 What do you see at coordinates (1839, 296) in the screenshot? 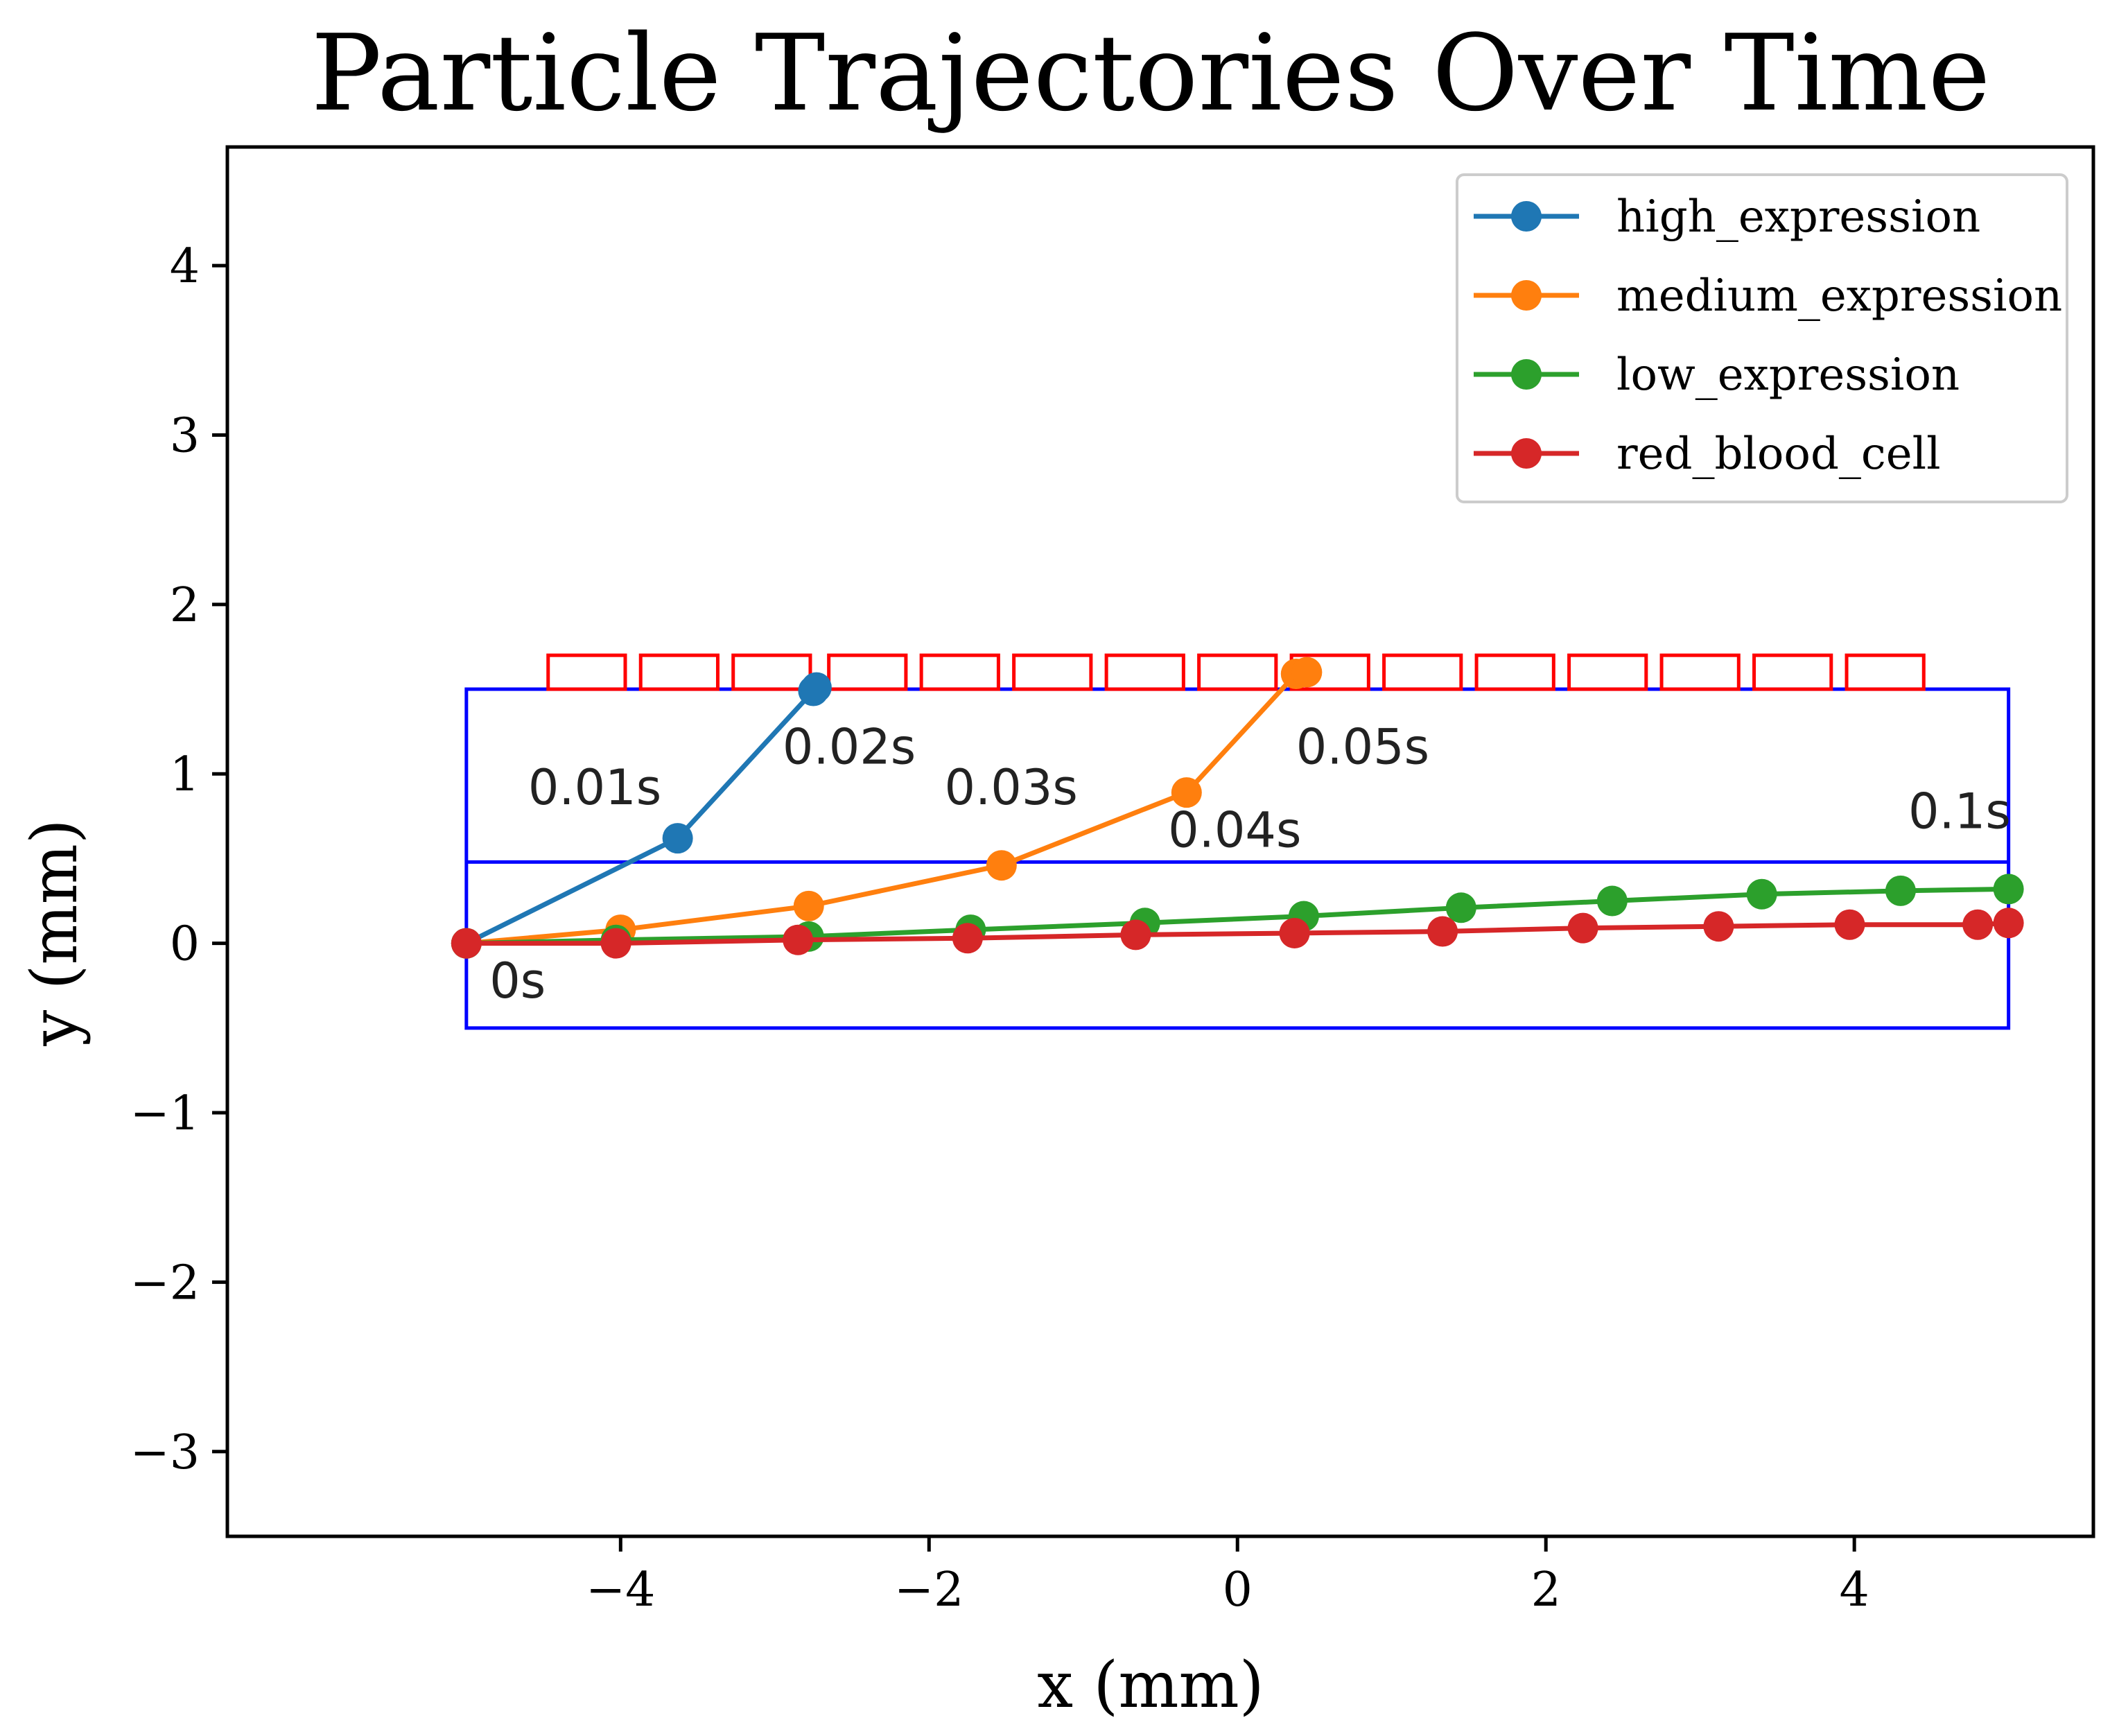
I see `legend-label: medium_expression` at bounding box center [1839, 296].